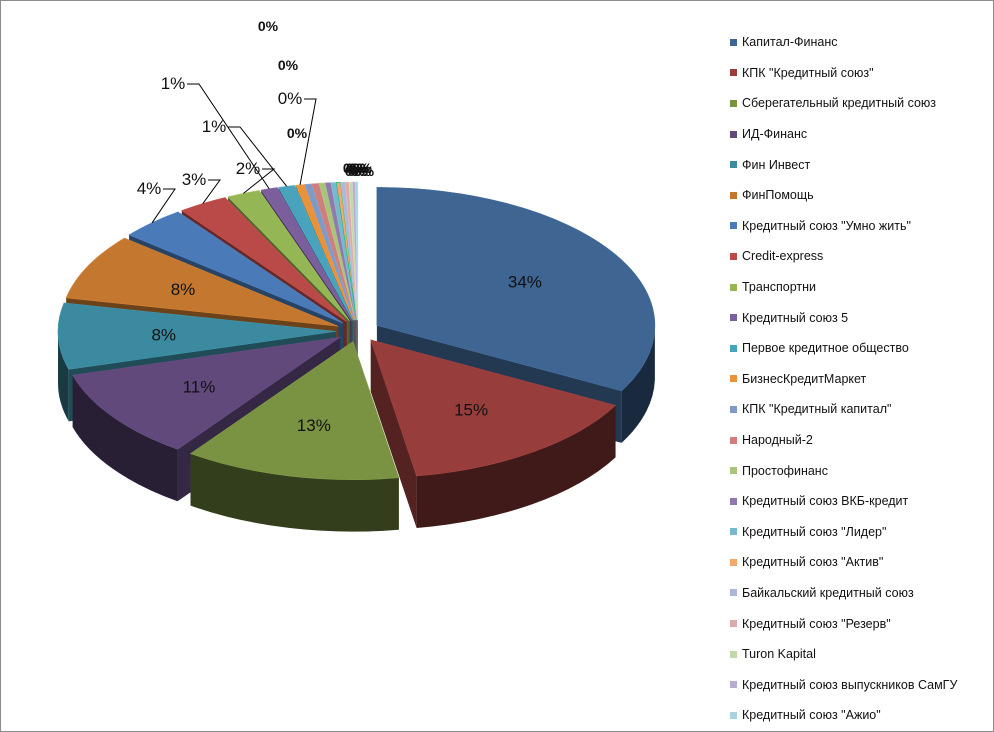 Image resolution: width=994 pixels, height=732 pixels. I want to click on legend-item: ИД-Финанс, so click(859, 134).